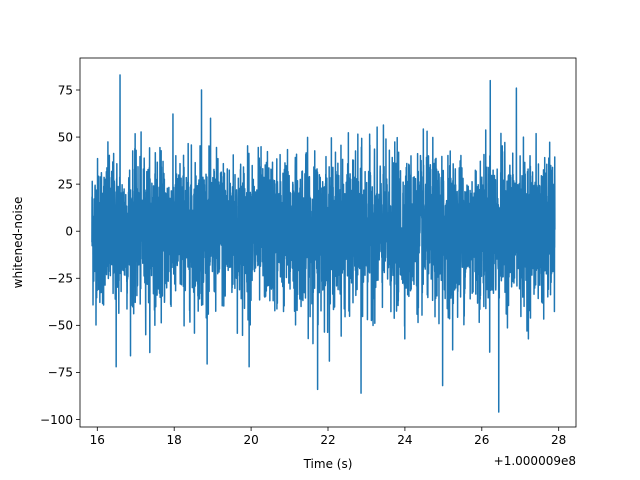  What do you see at coordinates (69, 232) in the screenshot?
I see `y-tick-label: 0` at bounding box center [69, 232].